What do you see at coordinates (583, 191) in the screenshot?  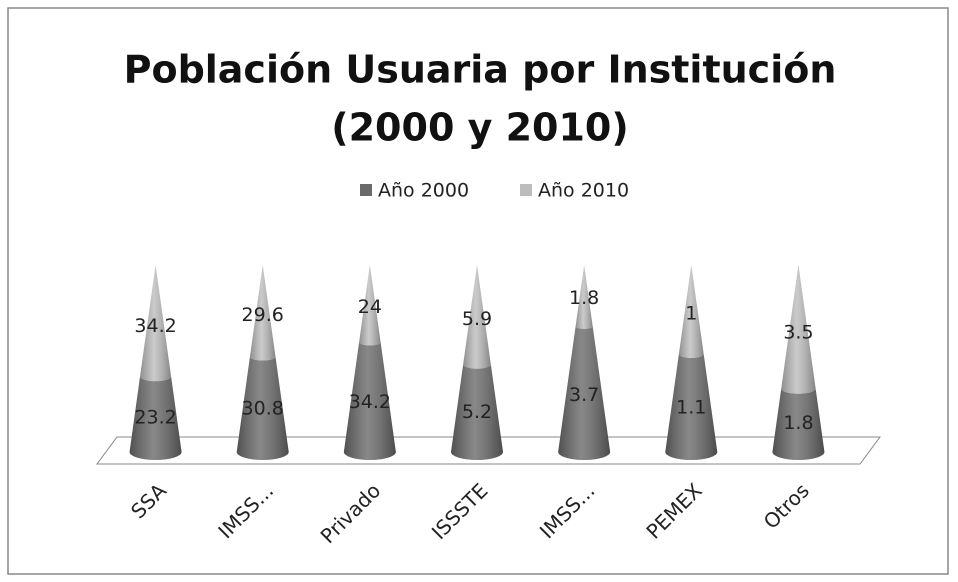 I see `legend-label: Año 2010` at bounding box center [583, 191].